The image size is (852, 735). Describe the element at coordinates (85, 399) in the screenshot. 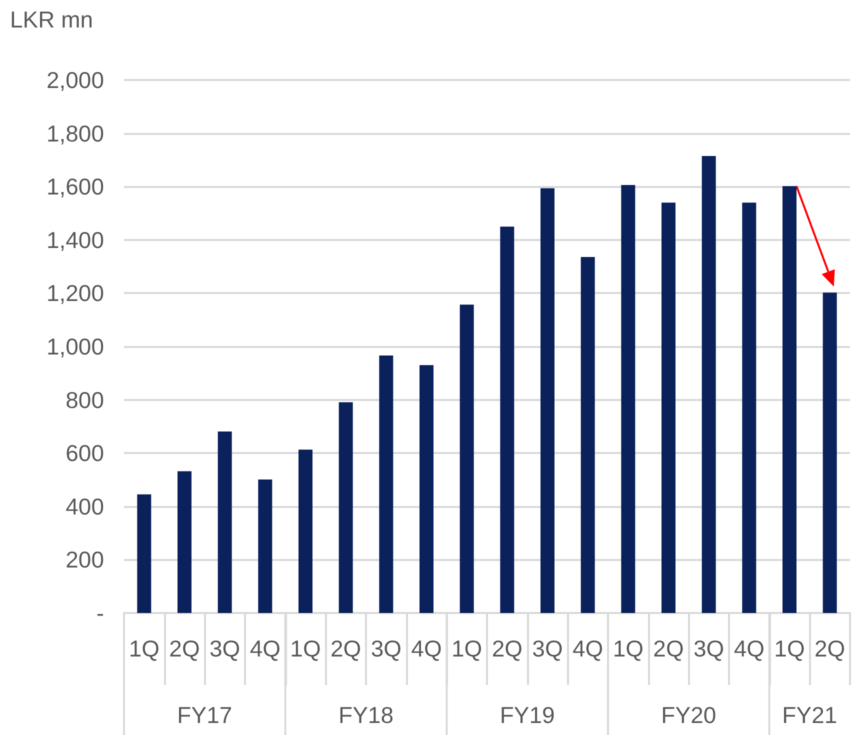

I see `y-tick-label: 800` at that location.